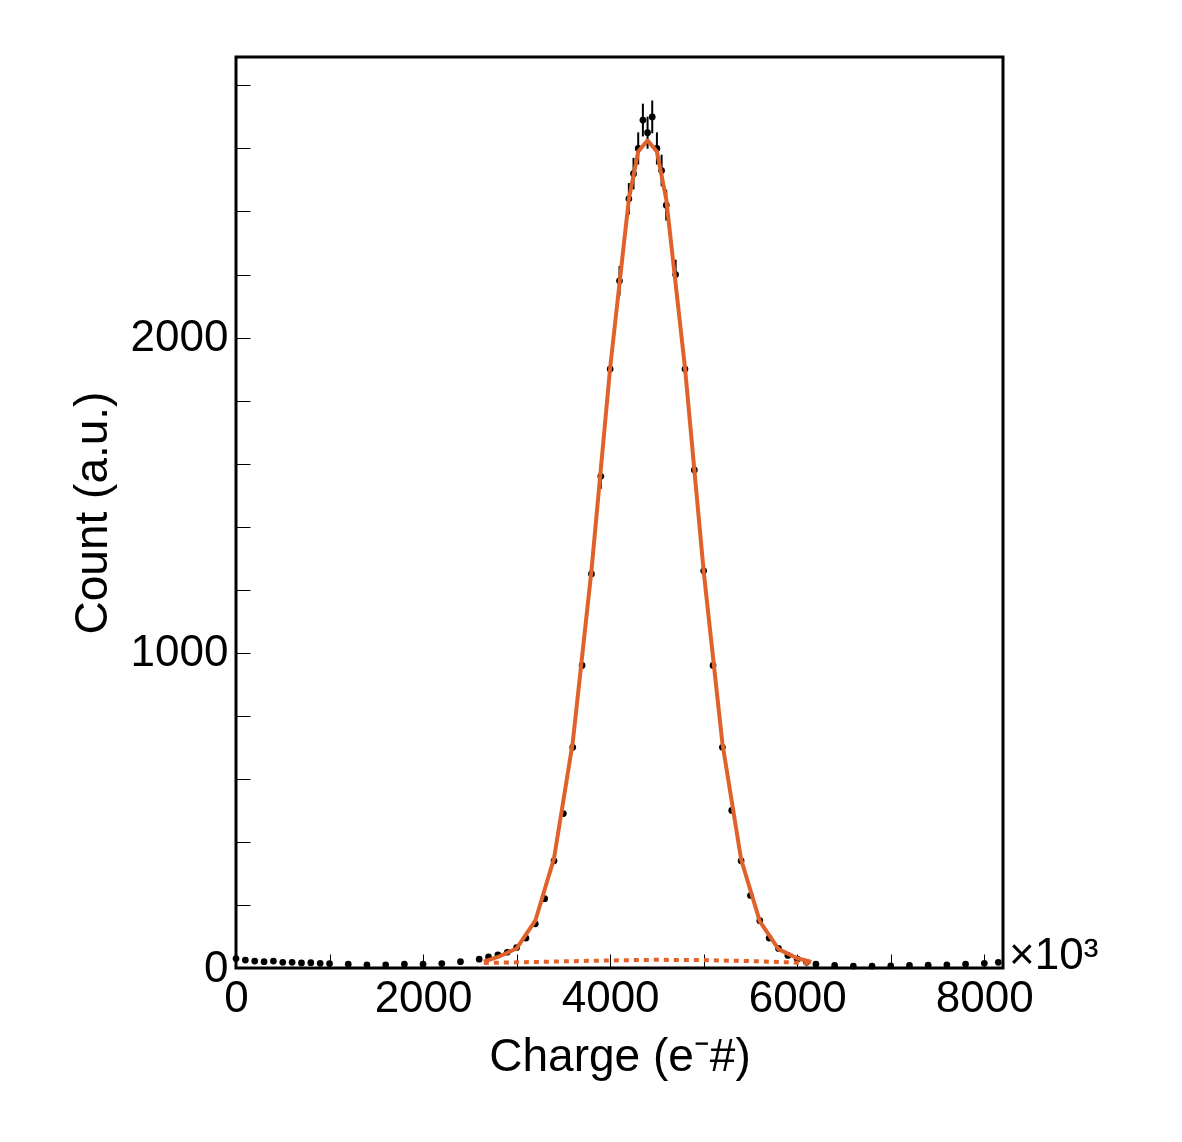 The width and height of the screenshot is (1182, 1142). Describe the element at coordinates (179, 336) in the screenshot. I see `y-tick-label: 2000` at that location.